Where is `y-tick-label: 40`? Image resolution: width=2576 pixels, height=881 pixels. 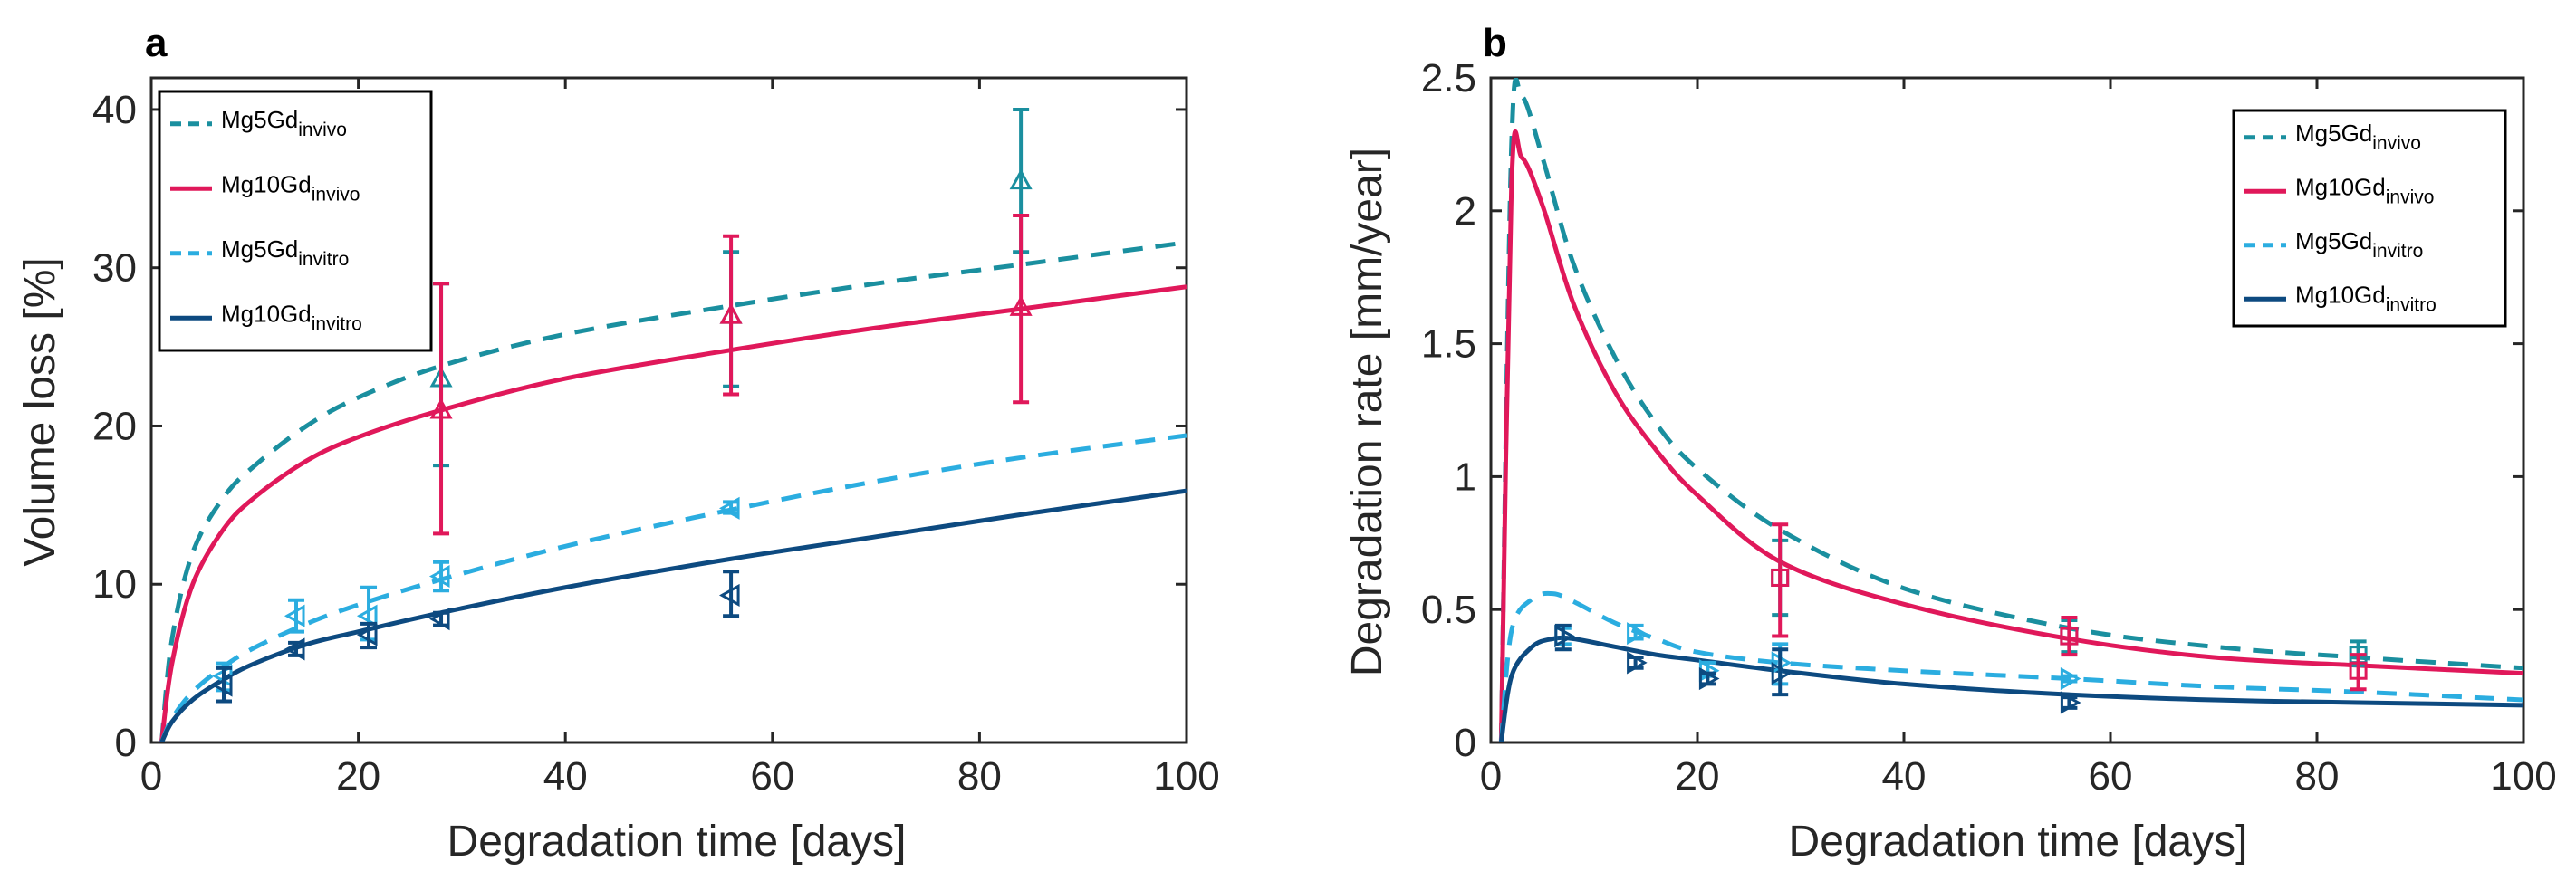 y-tick-label: 40 is located at coordinates (114, 110).